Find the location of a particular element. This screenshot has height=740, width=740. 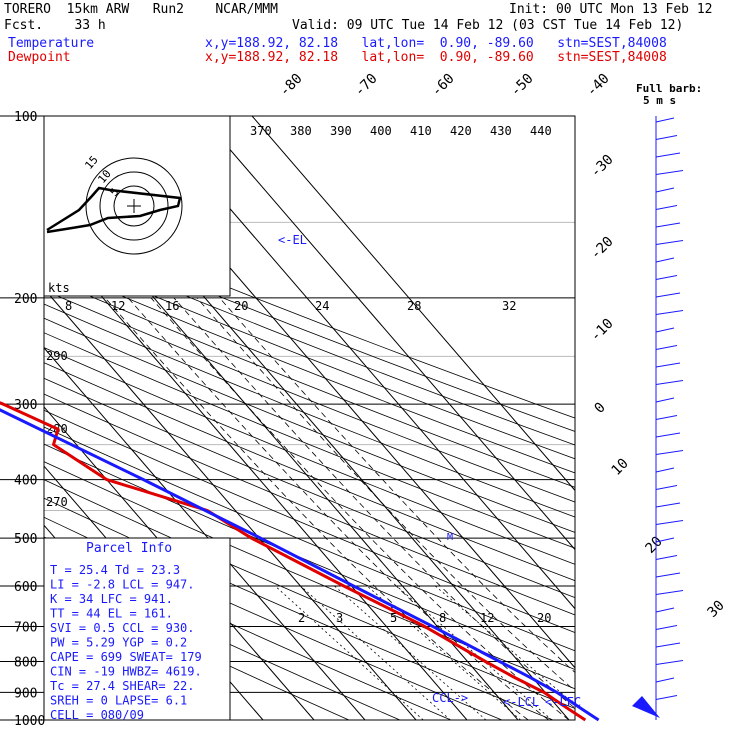

theta-label: 420 is located at coordinates (461, 131).